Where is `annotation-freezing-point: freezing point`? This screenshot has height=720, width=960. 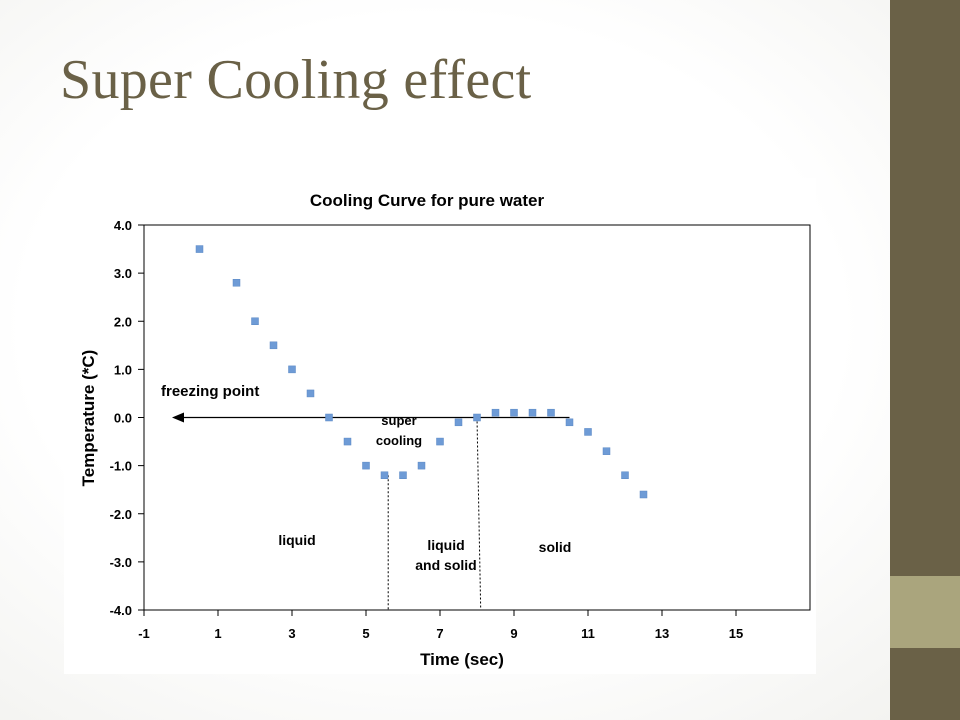 annotation-freezing-point: freezing point is located at coordinates (210, 391).